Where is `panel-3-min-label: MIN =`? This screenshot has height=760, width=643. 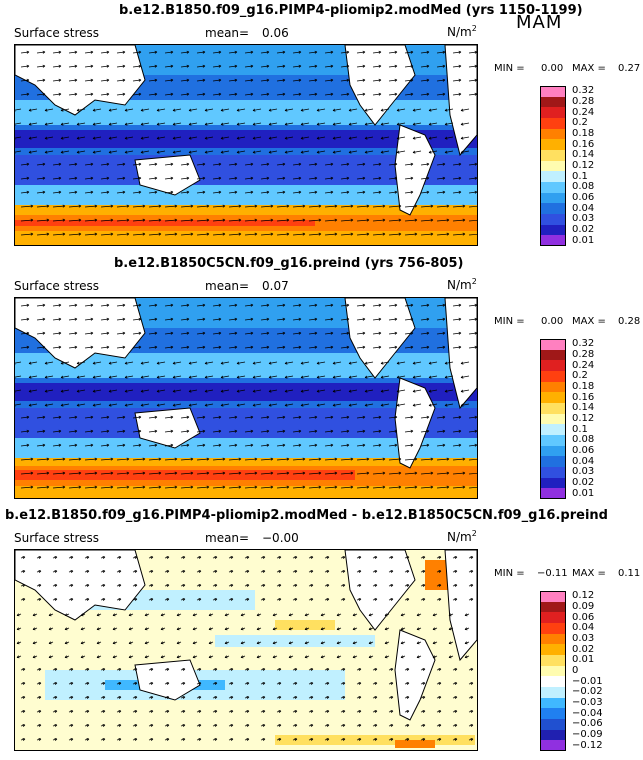
panel-3-min-label: MIN = is located at coordinates (509, 573).